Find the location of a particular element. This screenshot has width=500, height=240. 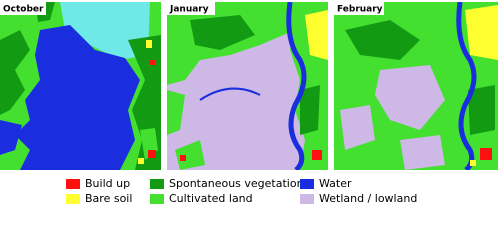

panel-title: February is located at coordinates (360, 10).